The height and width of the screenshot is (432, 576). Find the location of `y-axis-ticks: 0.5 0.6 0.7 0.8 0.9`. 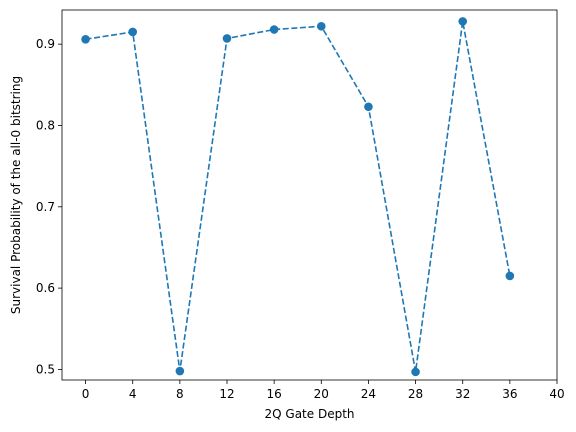

y-axis-ticks: 0.5 0.6 0.7 0.8 0.9 is located at coordinates (49, 206).